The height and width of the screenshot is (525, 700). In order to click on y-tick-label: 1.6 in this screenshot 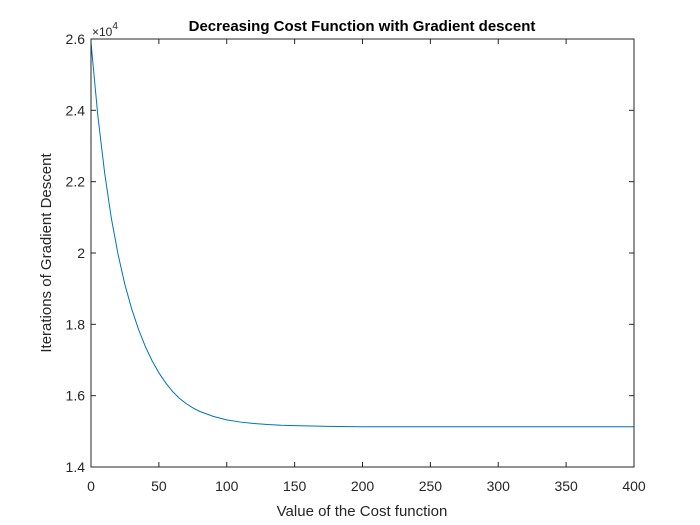, I will do `click(76, 396)`.